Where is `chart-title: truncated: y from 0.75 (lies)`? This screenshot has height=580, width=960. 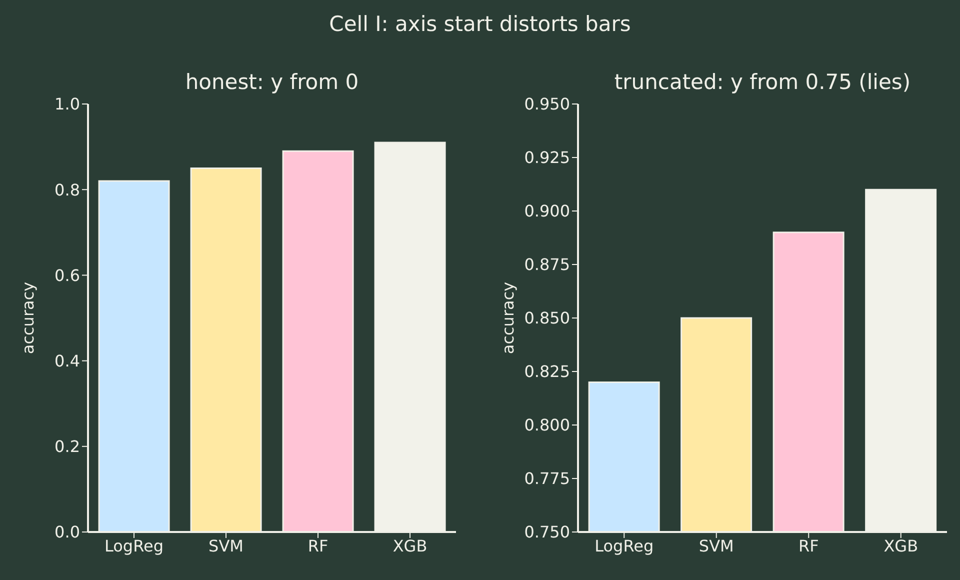
chart-title: truncated: y from 0.75 (lies) is located at coordinates (762, 82).